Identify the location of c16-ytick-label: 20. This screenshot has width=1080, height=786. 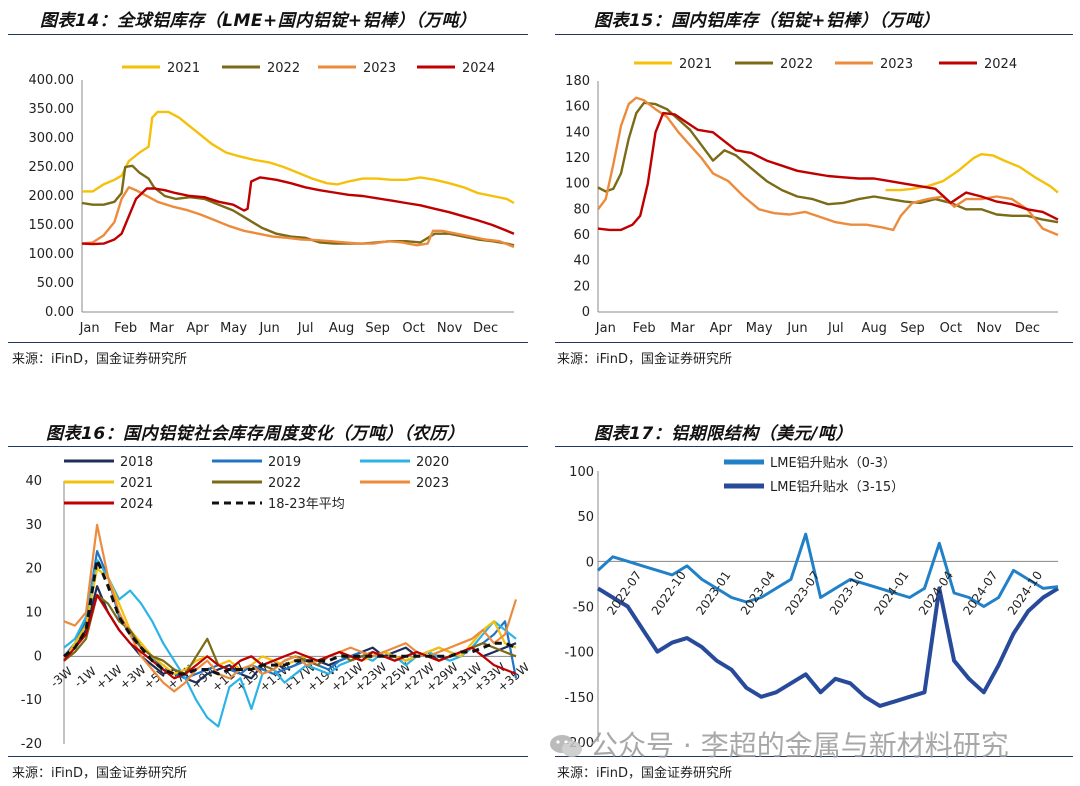
(33, 569).